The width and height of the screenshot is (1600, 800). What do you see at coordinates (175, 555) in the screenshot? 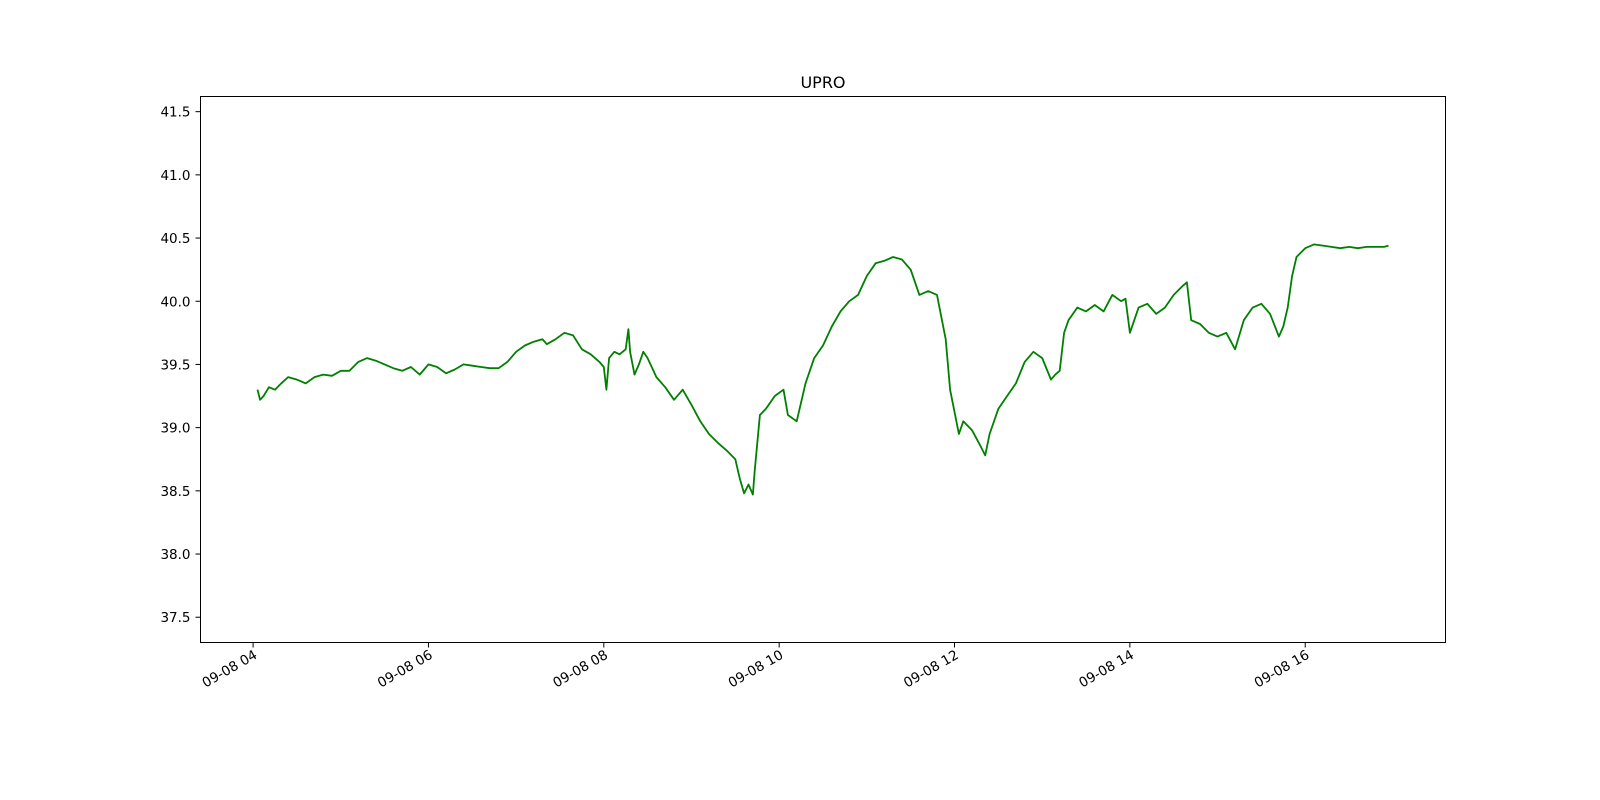
I see `y-tick-label: 38.0` at bounding box center [175, 555].